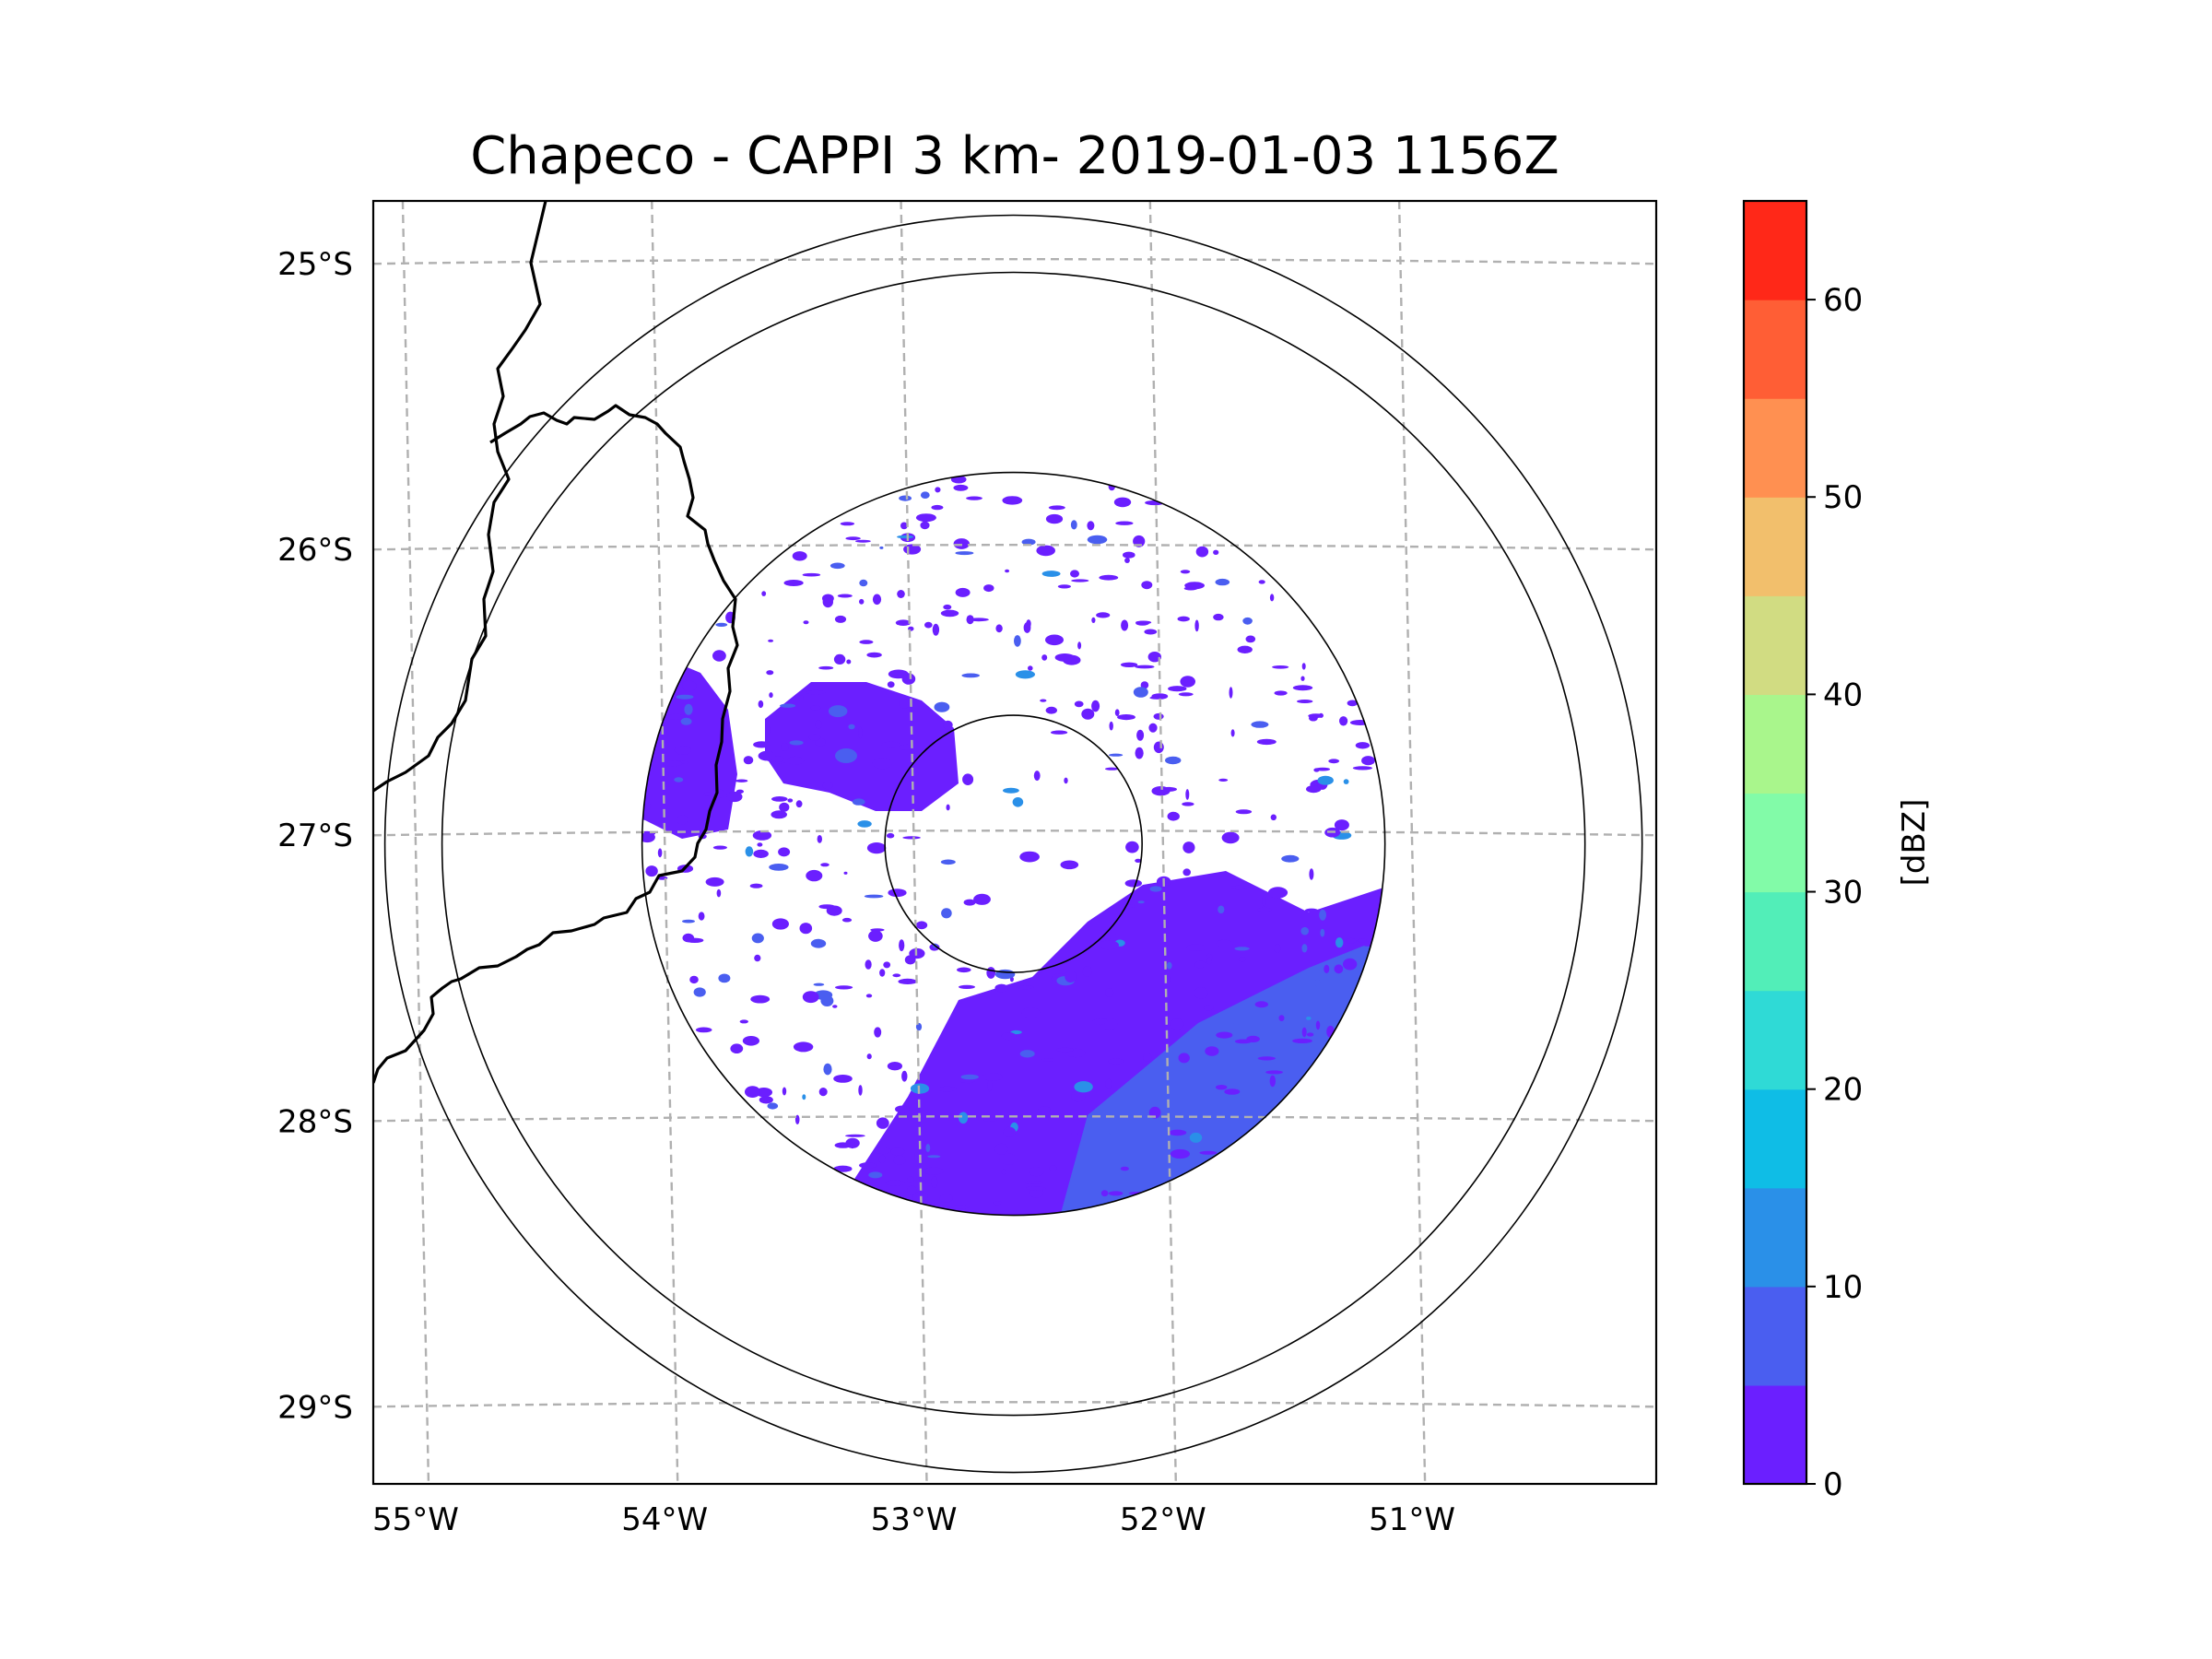 The height and width of the screenshot is (1659, 2212). Describe the element at coordinates (1014, 1119) in the screenshot. I see `parallel-line` at that location.